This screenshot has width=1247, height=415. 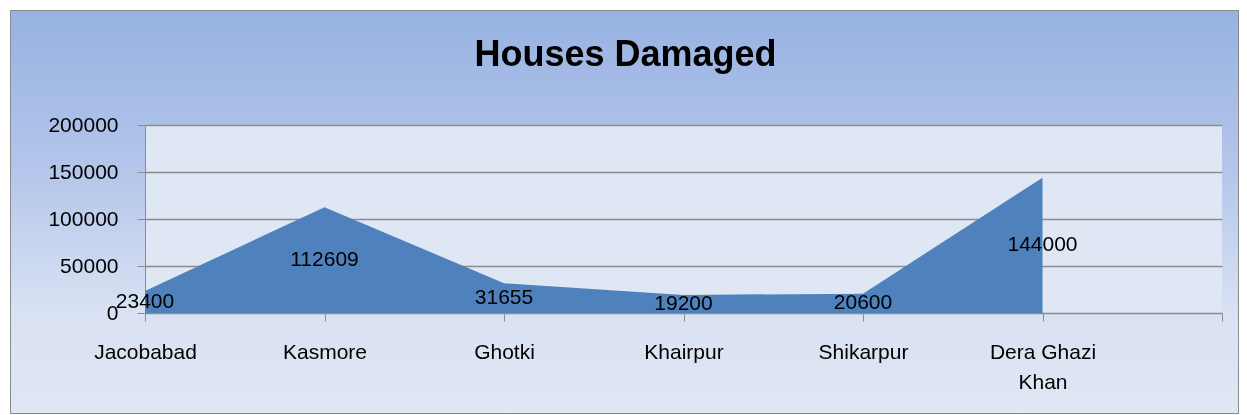 What do you see at coordinates (683, 302) in the screenshot?
I see `data-label: 19200` at bounding box center [683, 302].